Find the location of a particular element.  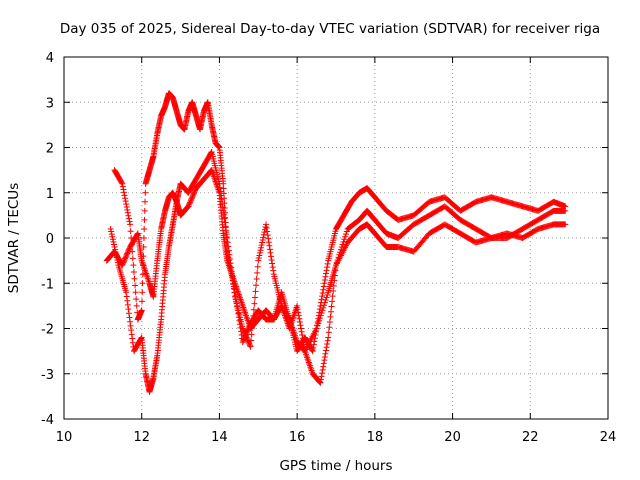

y-tick-label: 1 is located at coordinates (50, 194).